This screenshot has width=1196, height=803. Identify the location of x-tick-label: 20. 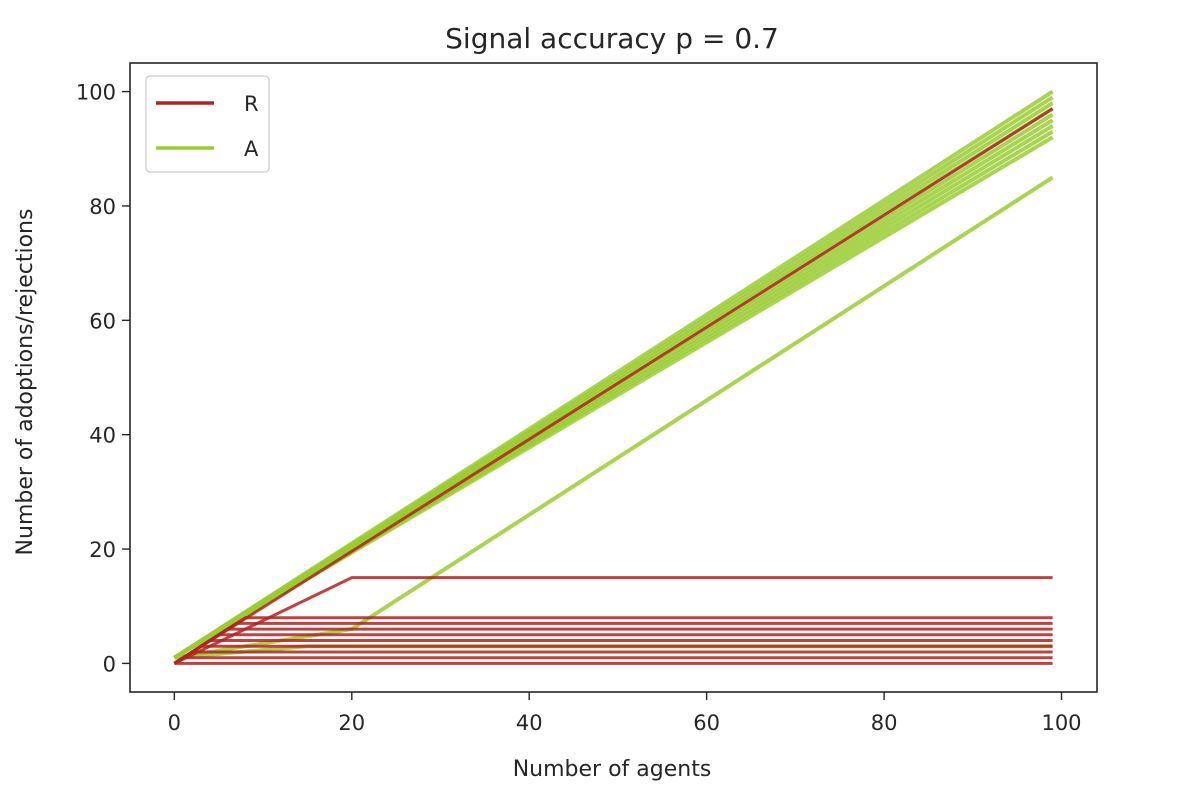
(351, 723).